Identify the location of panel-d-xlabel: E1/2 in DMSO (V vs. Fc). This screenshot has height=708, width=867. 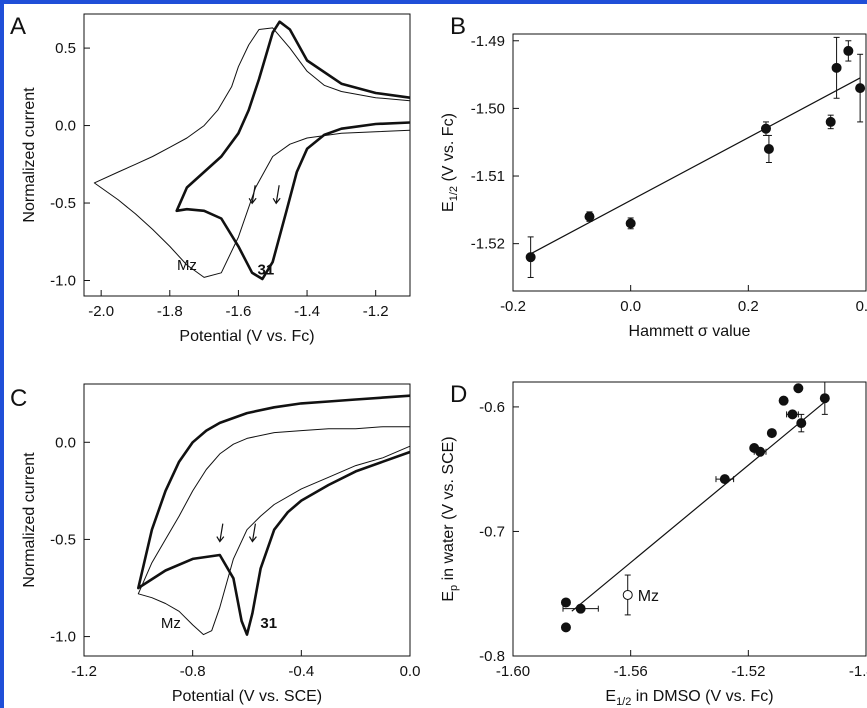
(689, 698).